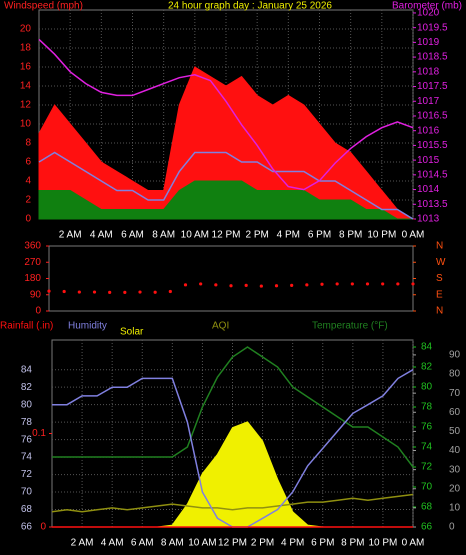 This screenshot has height=555, width=466. Describe the element at coordinates (28, 162) in the screenshot. I see `y-tick-label: 6` at that location.